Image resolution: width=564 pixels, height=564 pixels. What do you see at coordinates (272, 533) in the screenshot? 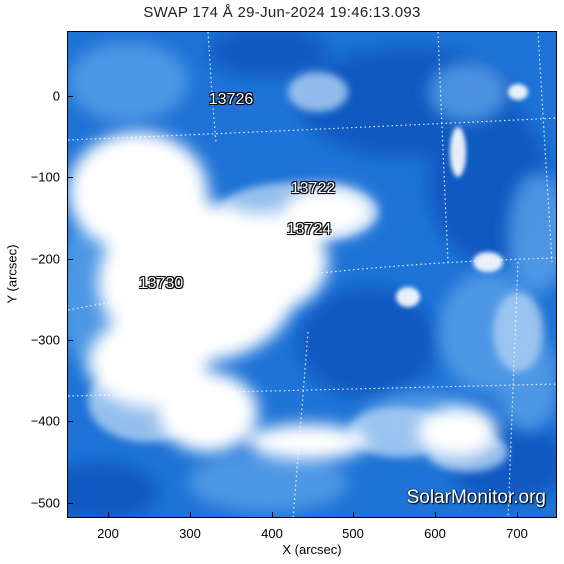
I see `x-tick-label: 400` at bounding box center [272, 533].